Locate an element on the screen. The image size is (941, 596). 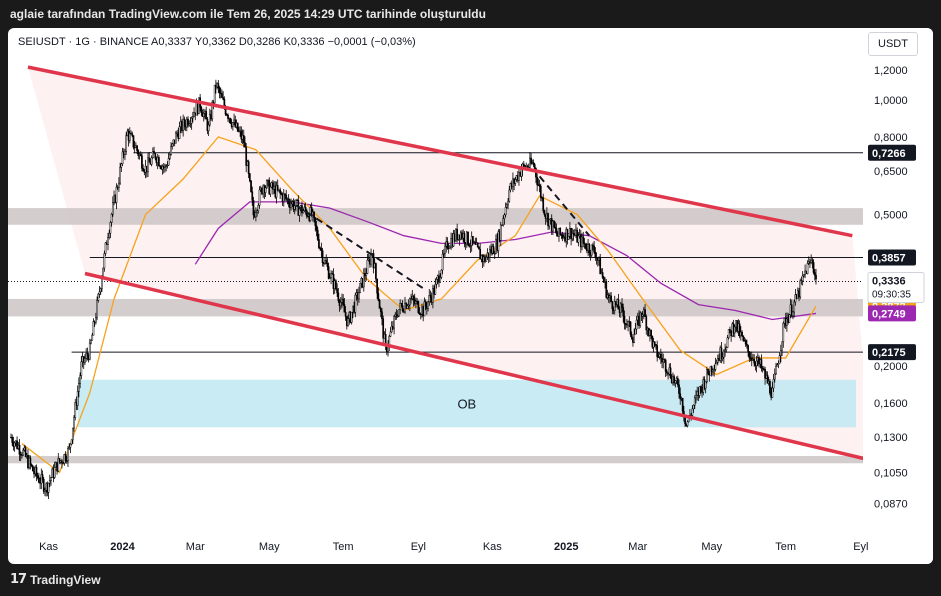
y-tick-label-0: 1,2000 is located at coordinates (891, 71).